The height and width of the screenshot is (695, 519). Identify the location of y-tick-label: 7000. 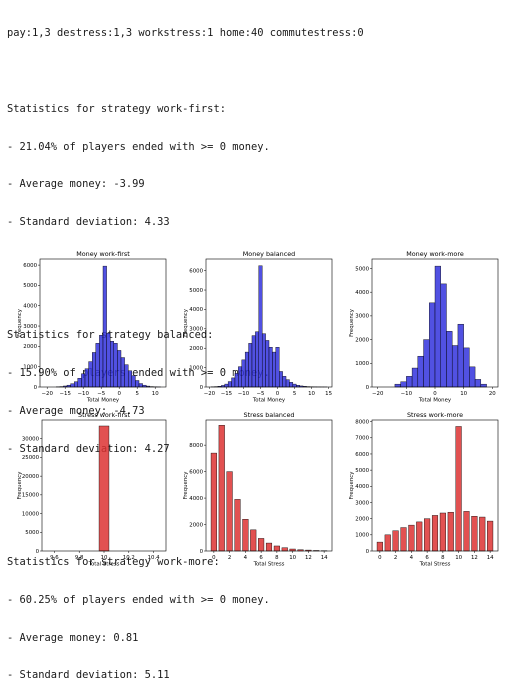
(362, 439).